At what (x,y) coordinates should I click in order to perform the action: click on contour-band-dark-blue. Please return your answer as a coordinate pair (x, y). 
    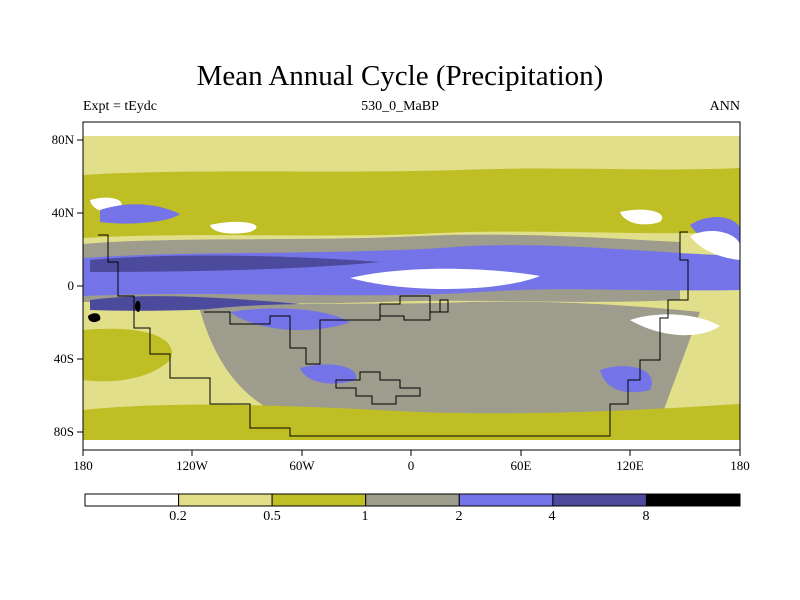
    Looking at the image, I should click on (235, 283).